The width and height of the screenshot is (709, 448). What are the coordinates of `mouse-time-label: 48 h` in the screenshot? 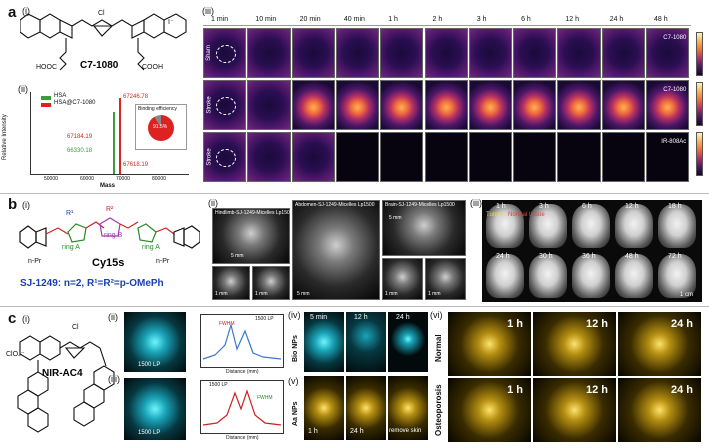 It's located at (632, 256).